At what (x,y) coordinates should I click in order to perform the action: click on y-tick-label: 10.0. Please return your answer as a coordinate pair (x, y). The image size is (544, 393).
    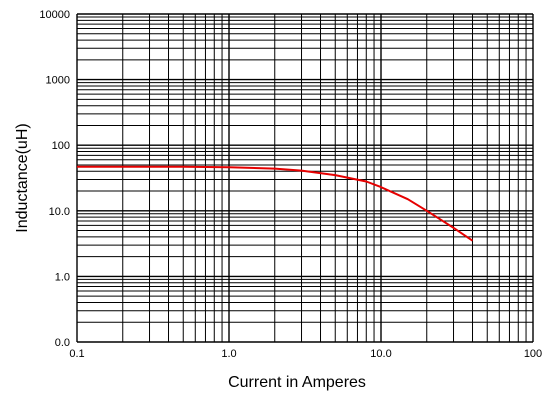
    Looking at the image, I should click on (59, 212).